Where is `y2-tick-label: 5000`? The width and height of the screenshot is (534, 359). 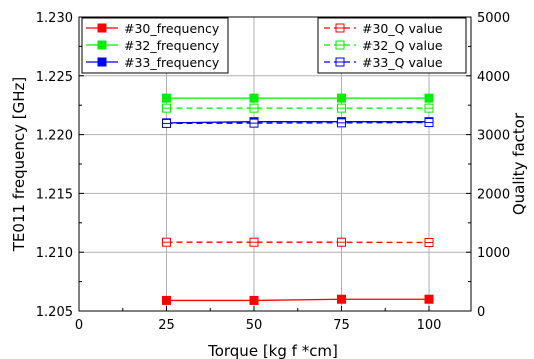
y2-tick-label: 5000 is located at coordinates (493, 18).